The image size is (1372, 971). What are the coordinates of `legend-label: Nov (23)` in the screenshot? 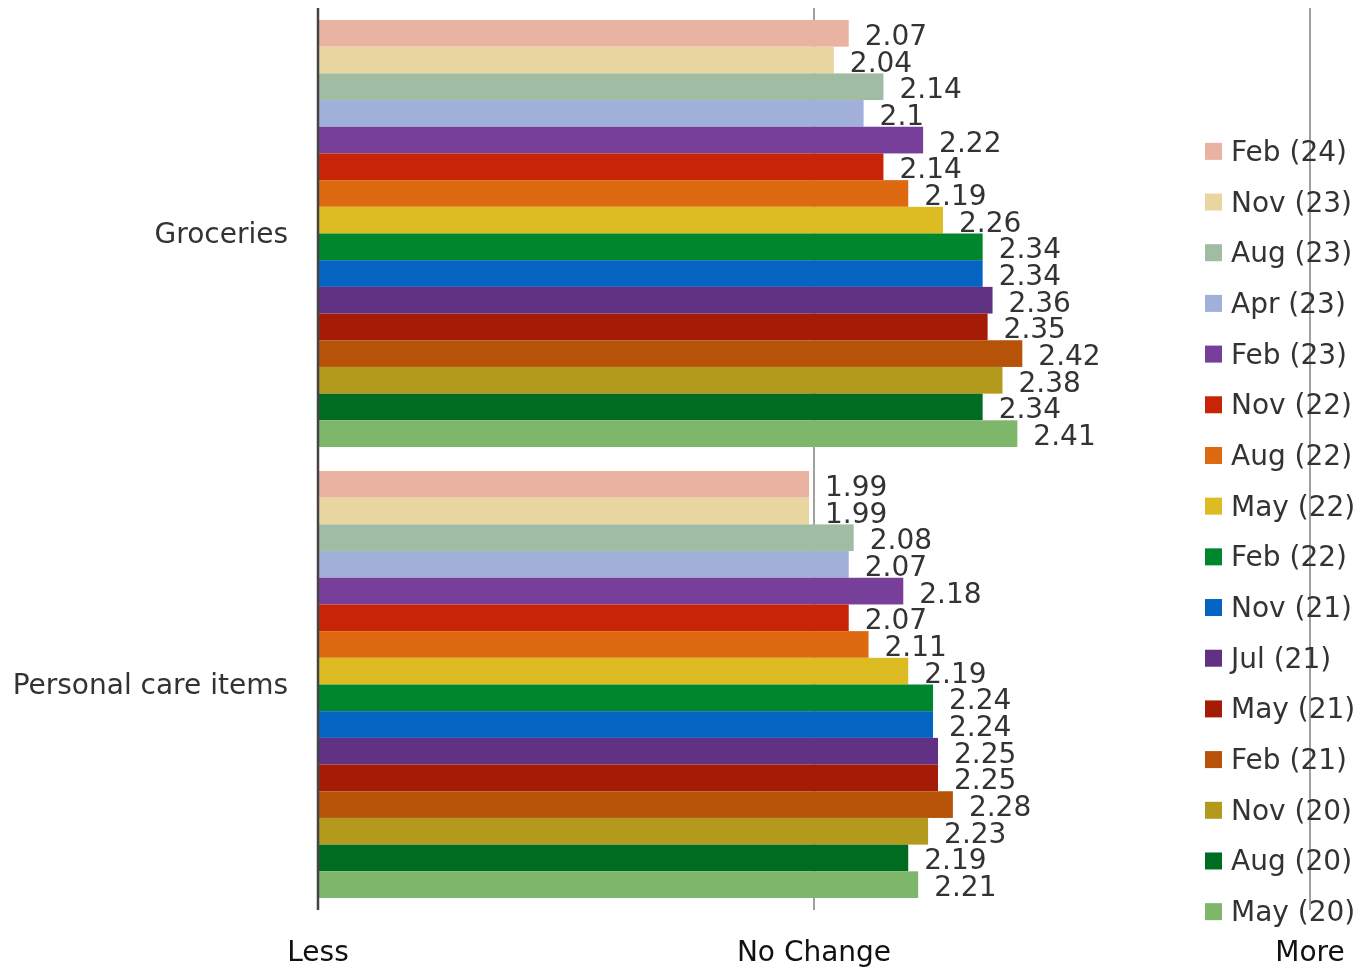 It's located at (1292, 202).